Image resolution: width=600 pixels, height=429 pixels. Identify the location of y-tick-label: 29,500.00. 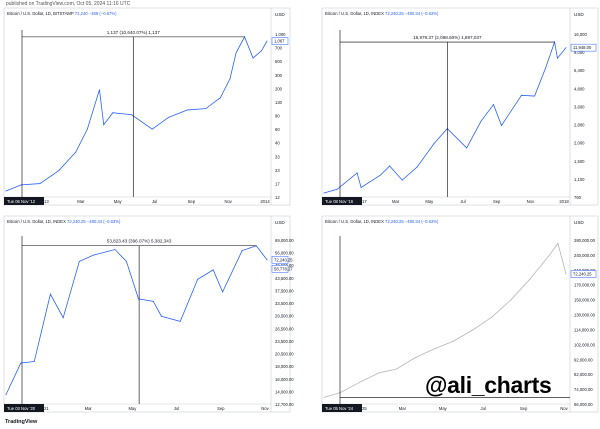
(284, 316).